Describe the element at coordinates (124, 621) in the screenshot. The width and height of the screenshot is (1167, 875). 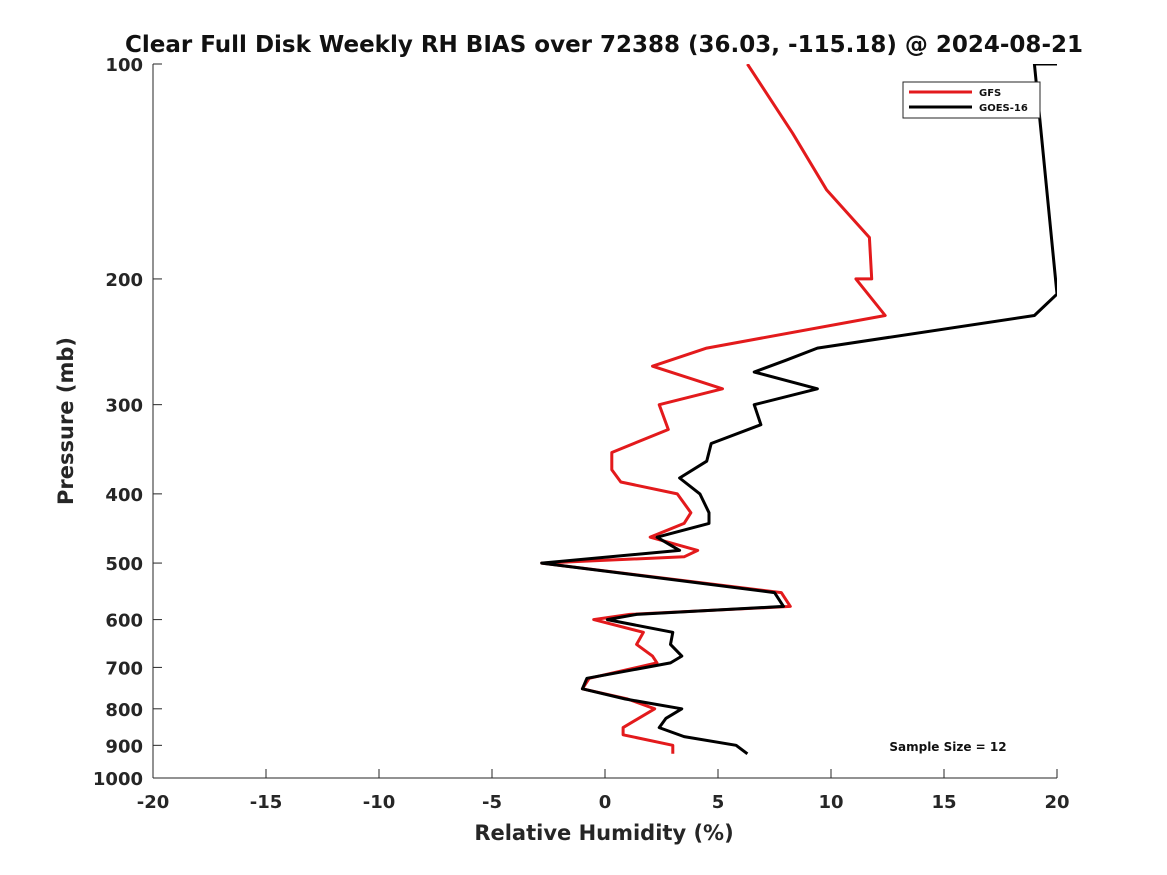
I see `y-tick-label: 600` at that location.